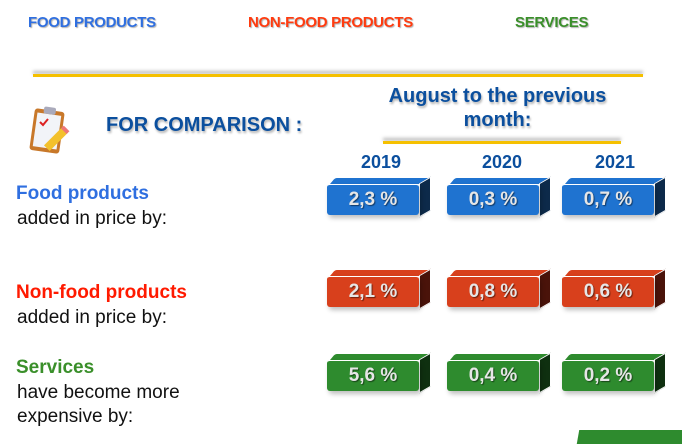 The height and width of the screenshot is (444, 682). Describe the element at coordinates (493, 291) in the screenshot. I see `value-label: 0,8 %` at that location.